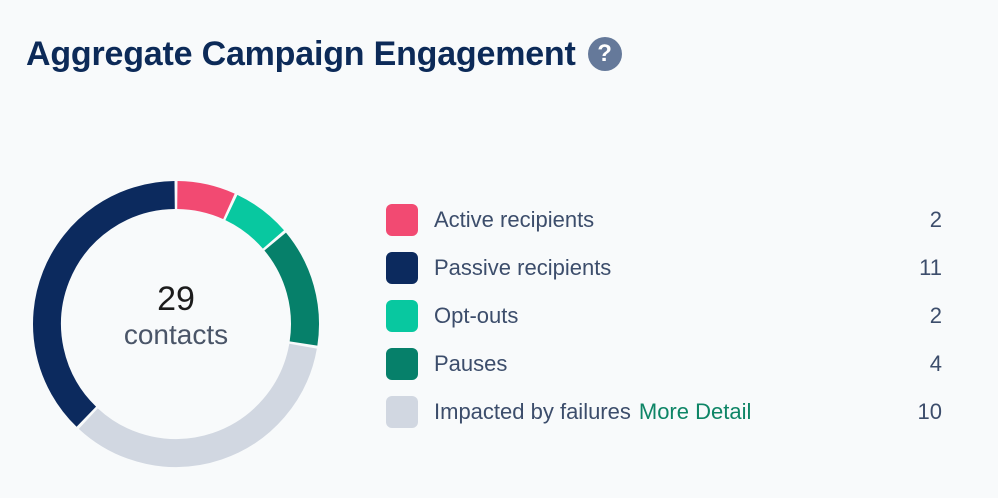  I want to click on legend-label-passive: Passive recipients, so click(523, 267).